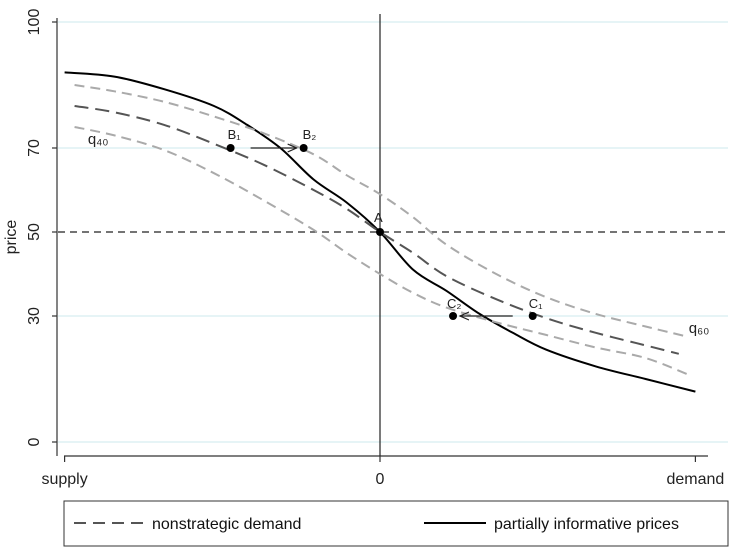  I want to click on legend-label-partially-informative: partially informative prices, so click(586, 524).